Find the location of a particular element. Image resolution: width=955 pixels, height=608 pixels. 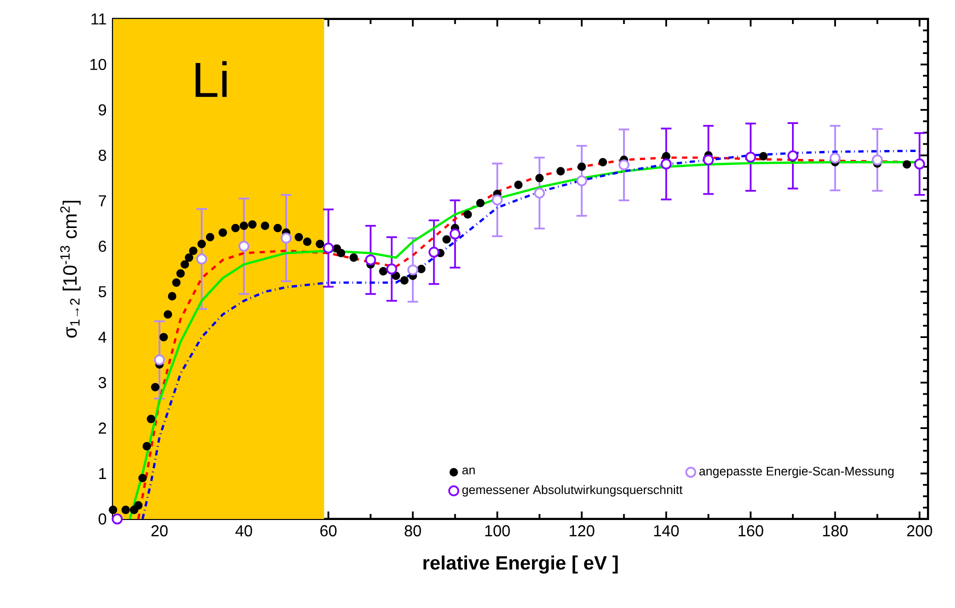

y-tick-label: 8 is located at coordinates (102, 155).